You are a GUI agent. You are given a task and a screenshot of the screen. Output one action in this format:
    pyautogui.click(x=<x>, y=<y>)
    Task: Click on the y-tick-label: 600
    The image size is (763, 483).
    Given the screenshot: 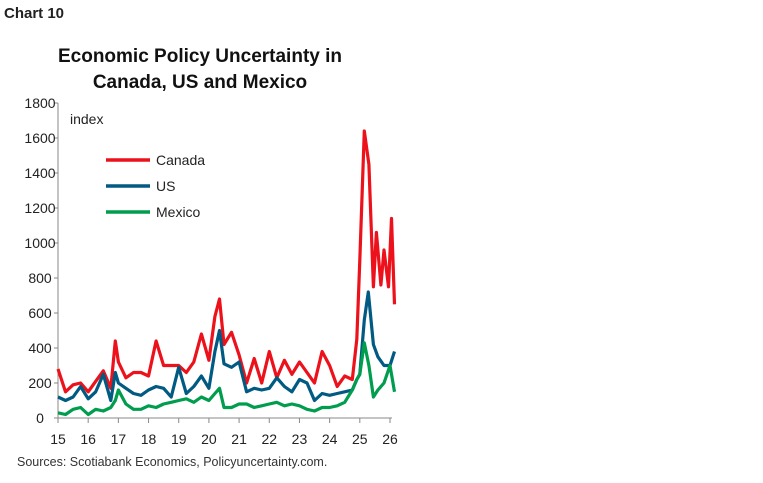 What is the action you would take?
    pyautogui.click(x=40, y=313)
    